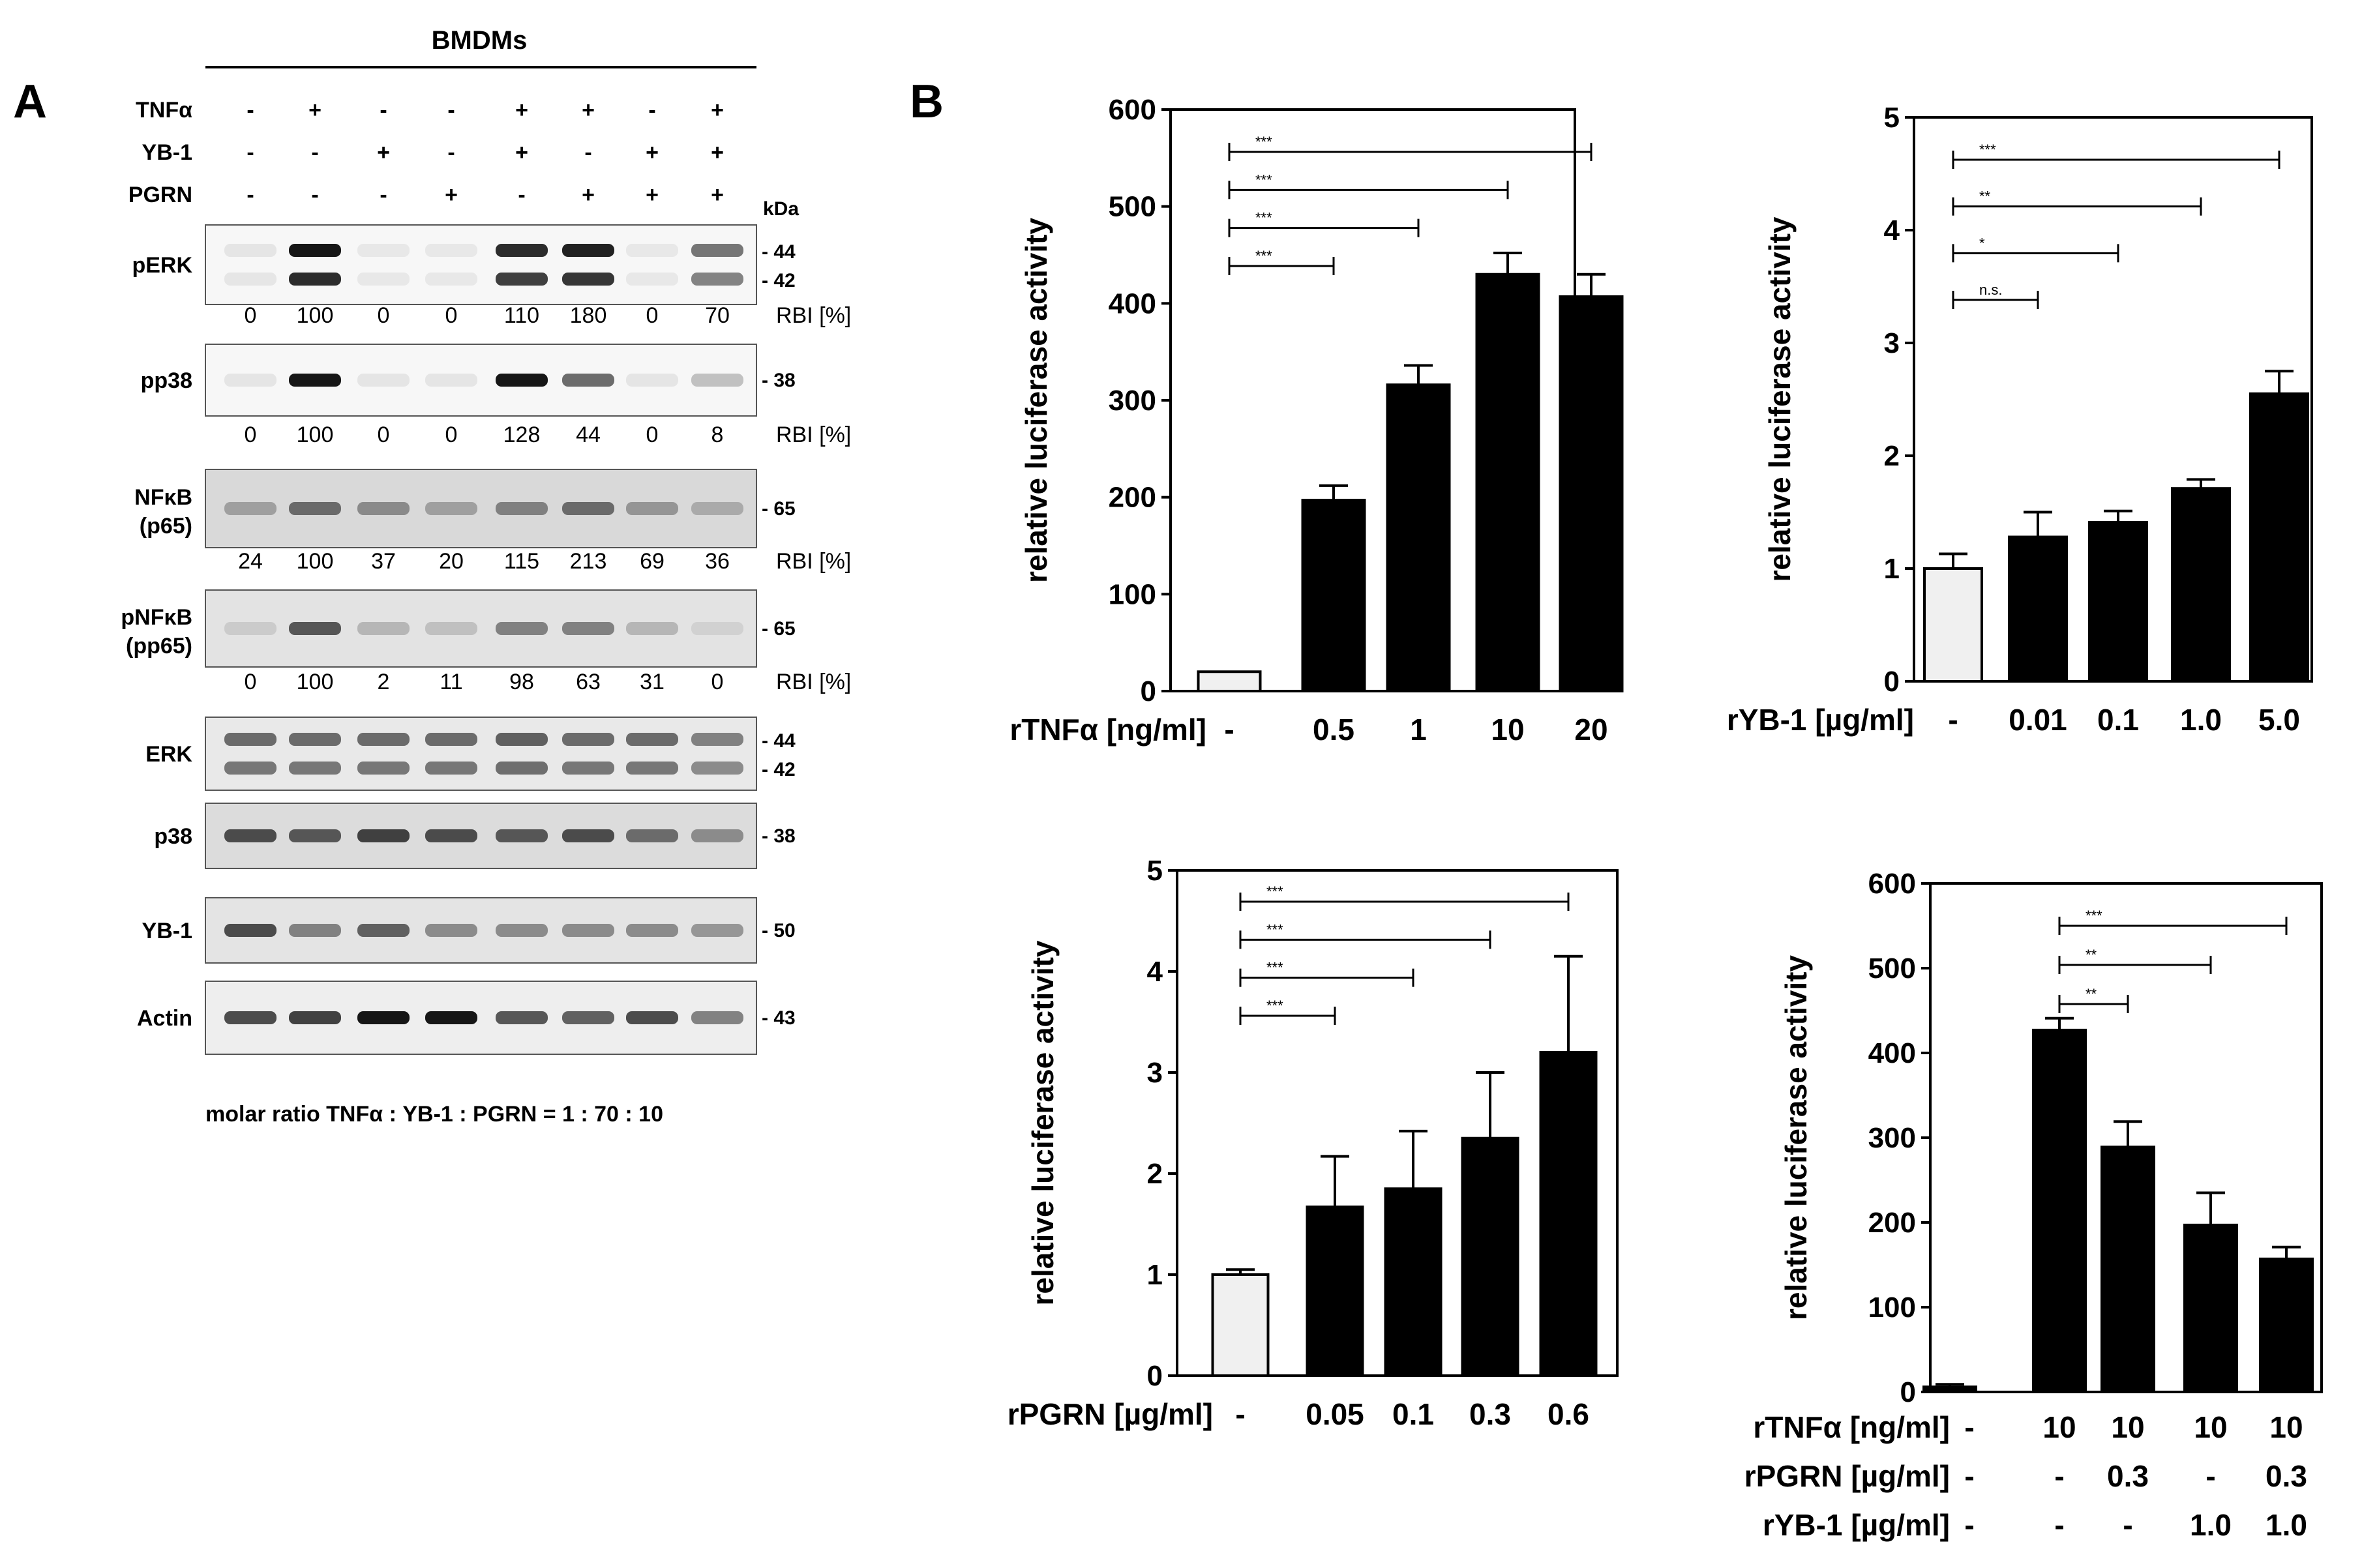  What do you see at coordinates (813, 316) in the screenshot?
I see `rbi-label: RBI [%]` at bounding box center [813, 316].